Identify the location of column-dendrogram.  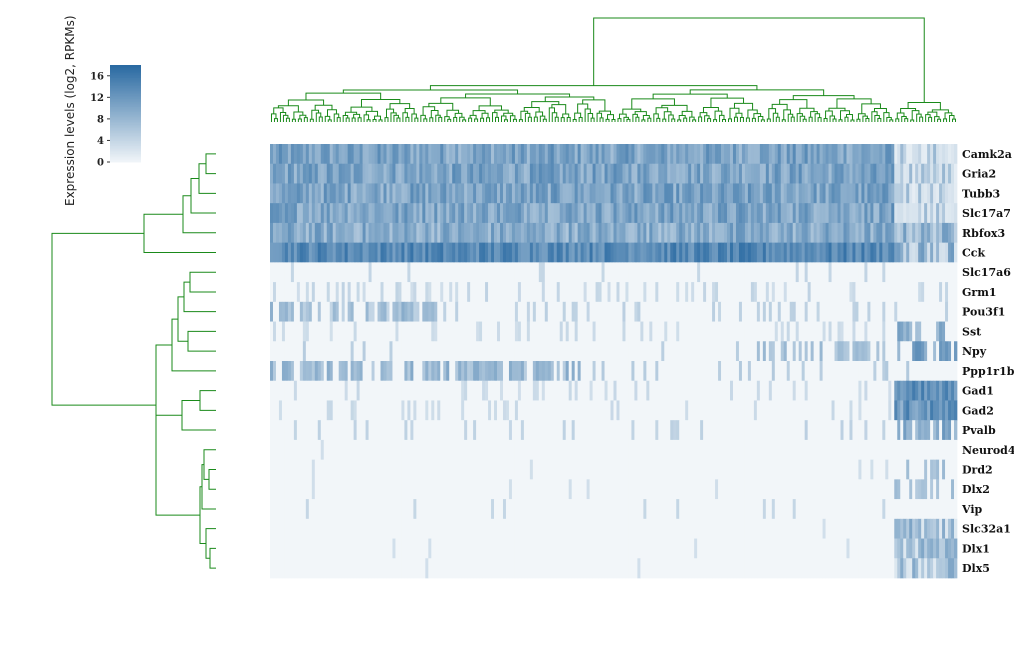
(613, 69).